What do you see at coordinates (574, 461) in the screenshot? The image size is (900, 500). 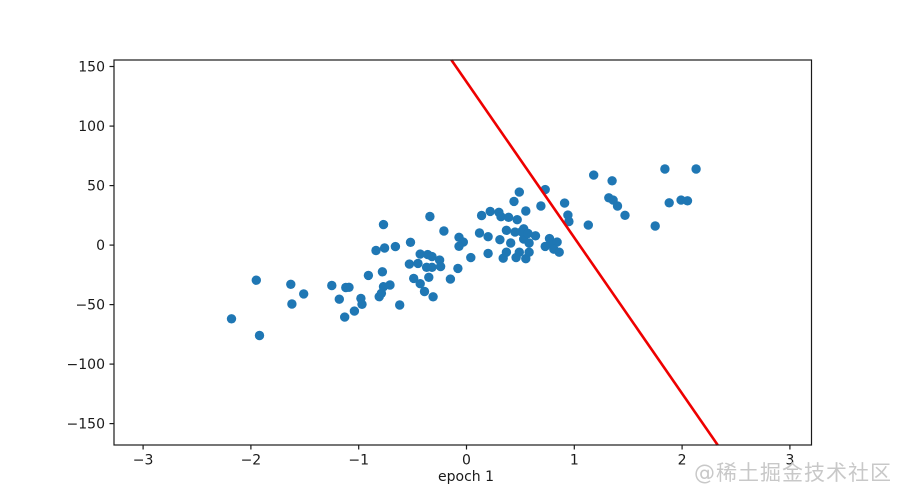 I see `x-tick-label: 1` at bounding box center [574, 461].